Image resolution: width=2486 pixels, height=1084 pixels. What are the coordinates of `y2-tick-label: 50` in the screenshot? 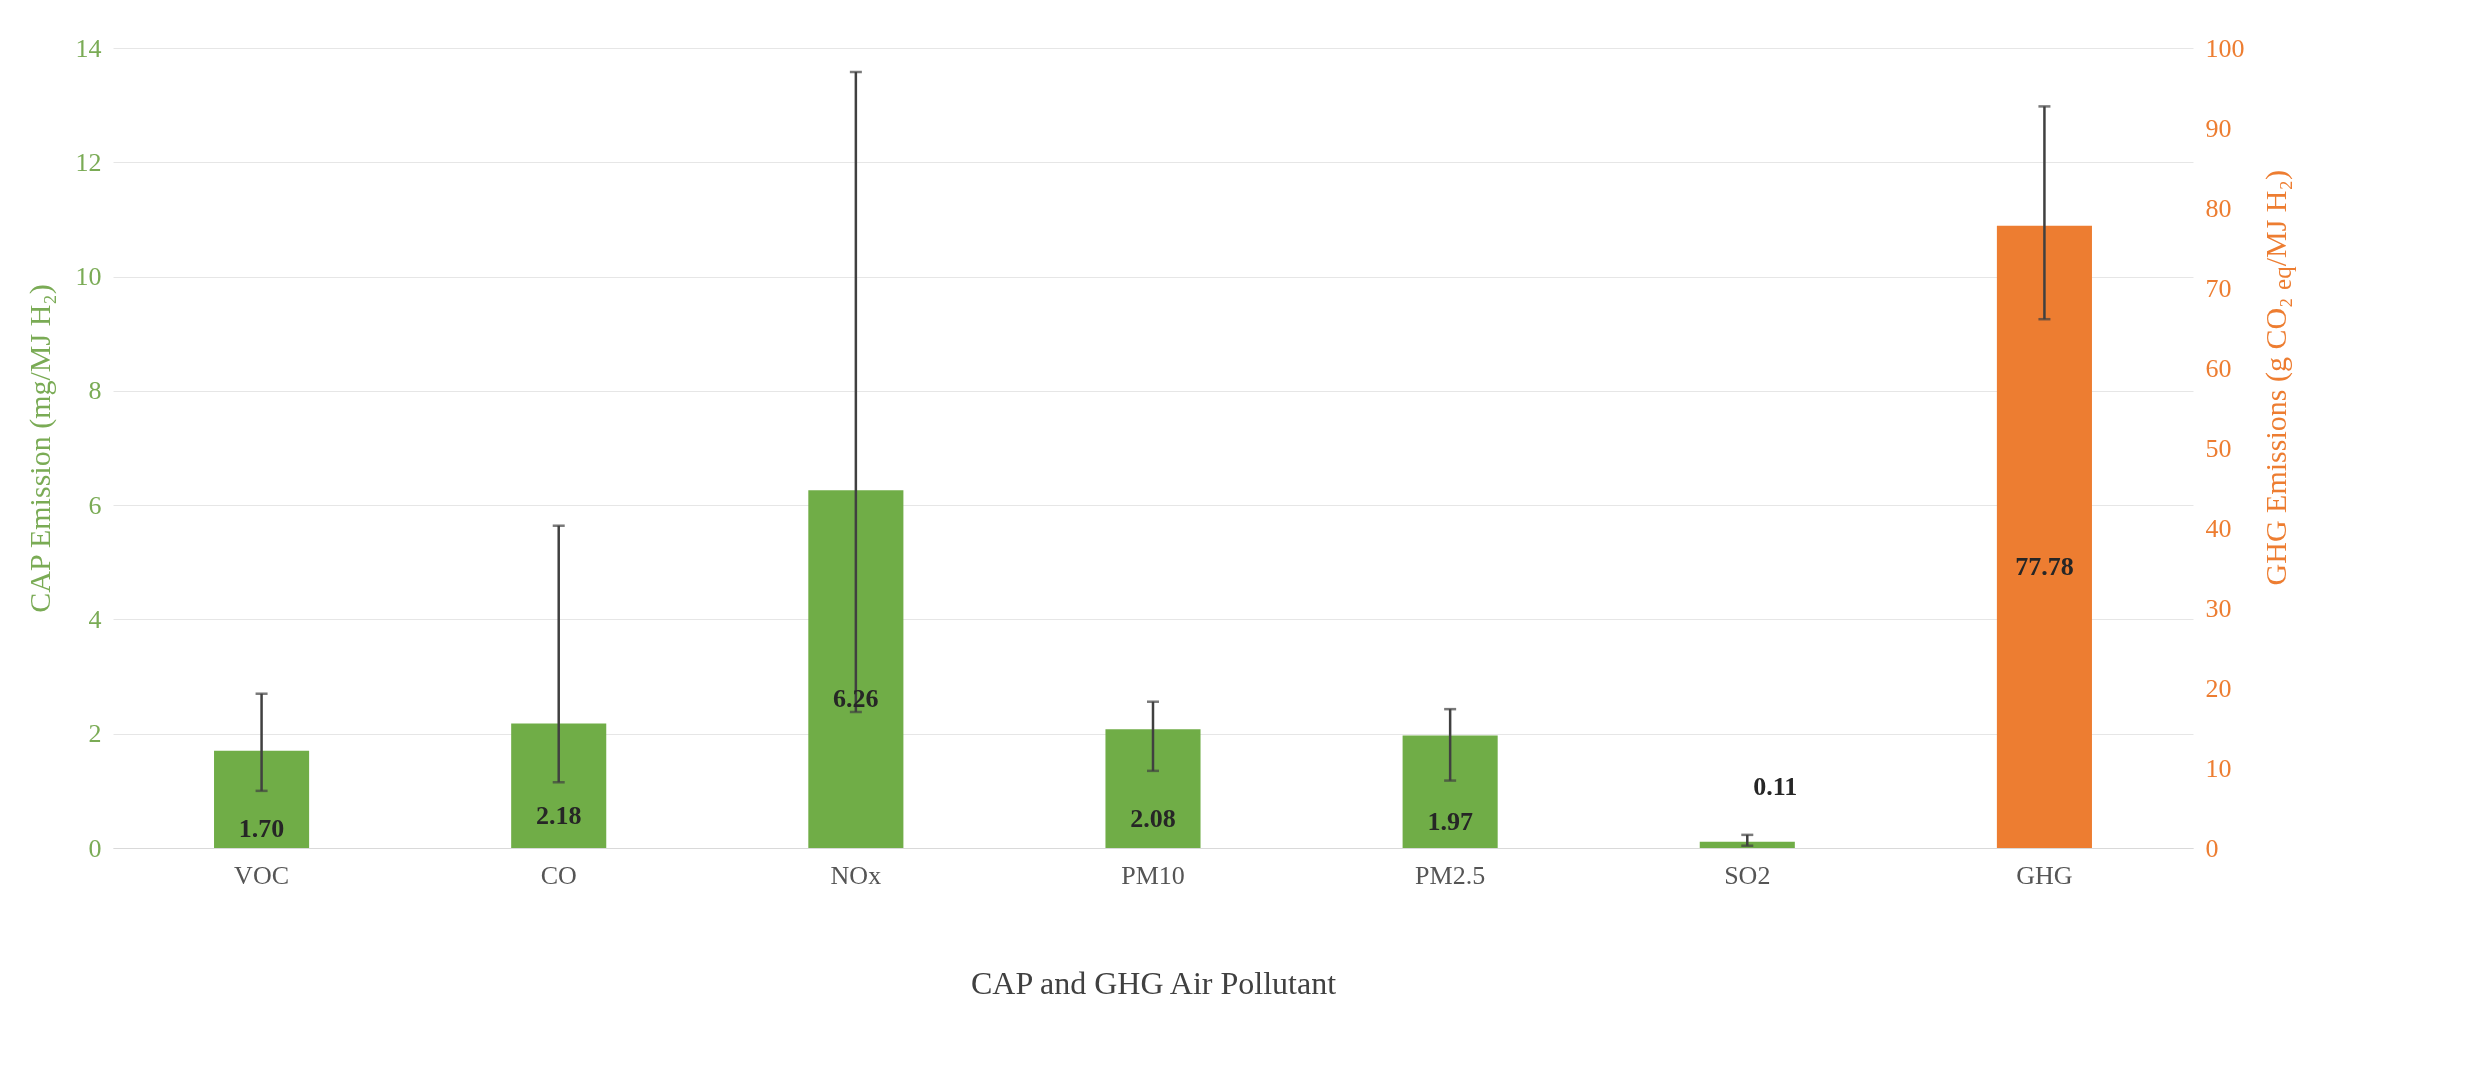 It's located at (2218, 448).